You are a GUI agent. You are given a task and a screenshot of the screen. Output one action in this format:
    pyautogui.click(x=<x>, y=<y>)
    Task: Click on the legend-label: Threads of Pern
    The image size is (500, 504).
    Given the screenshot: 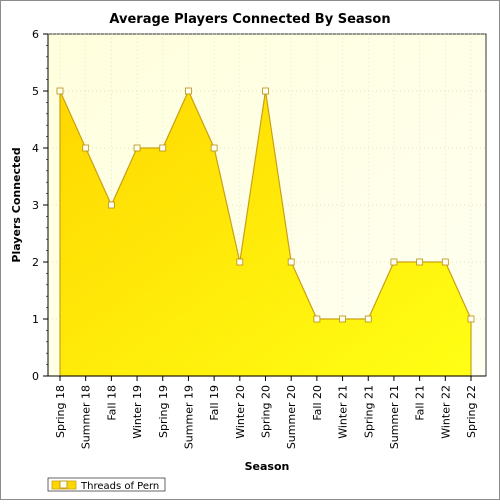 What is the action you would take?
    pyautogui.click(x=119, y=486)
    